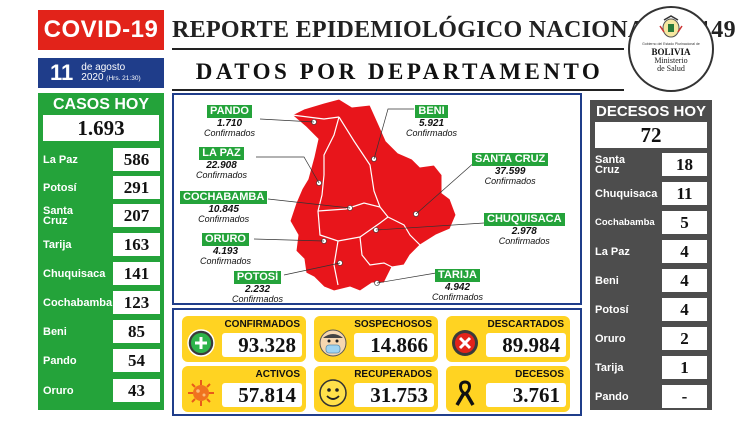  I want to click on subtitle-divider, so click(398, 90).